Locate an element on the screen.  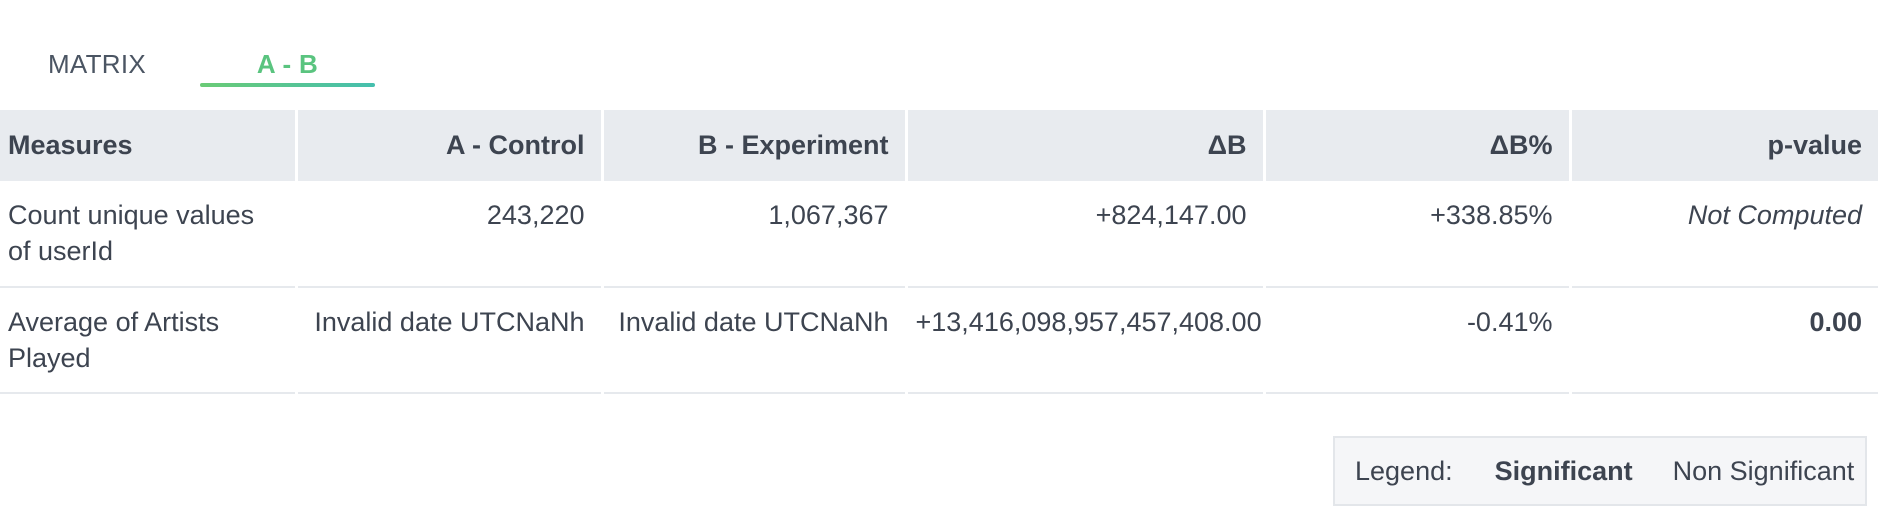
tab-a-b: A - B is located at coordinates (287, 63).